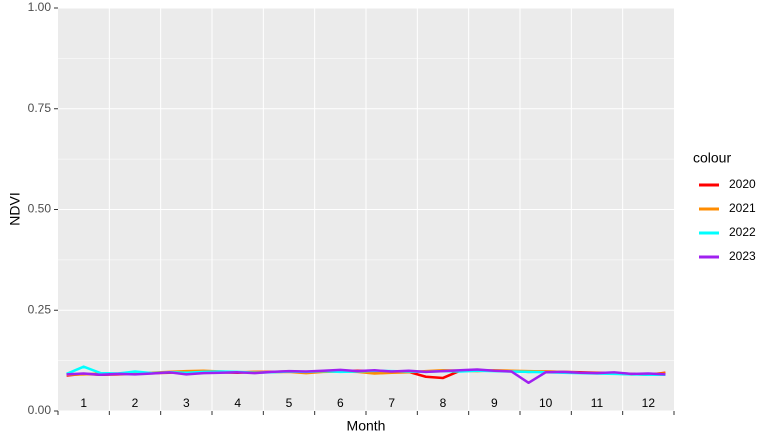 Image resolution: width=773 pixels, height=442 pixels. Describe the element at coordinates (135, 403) in the screenshot. I see `x-tick-label: 2` at that location.